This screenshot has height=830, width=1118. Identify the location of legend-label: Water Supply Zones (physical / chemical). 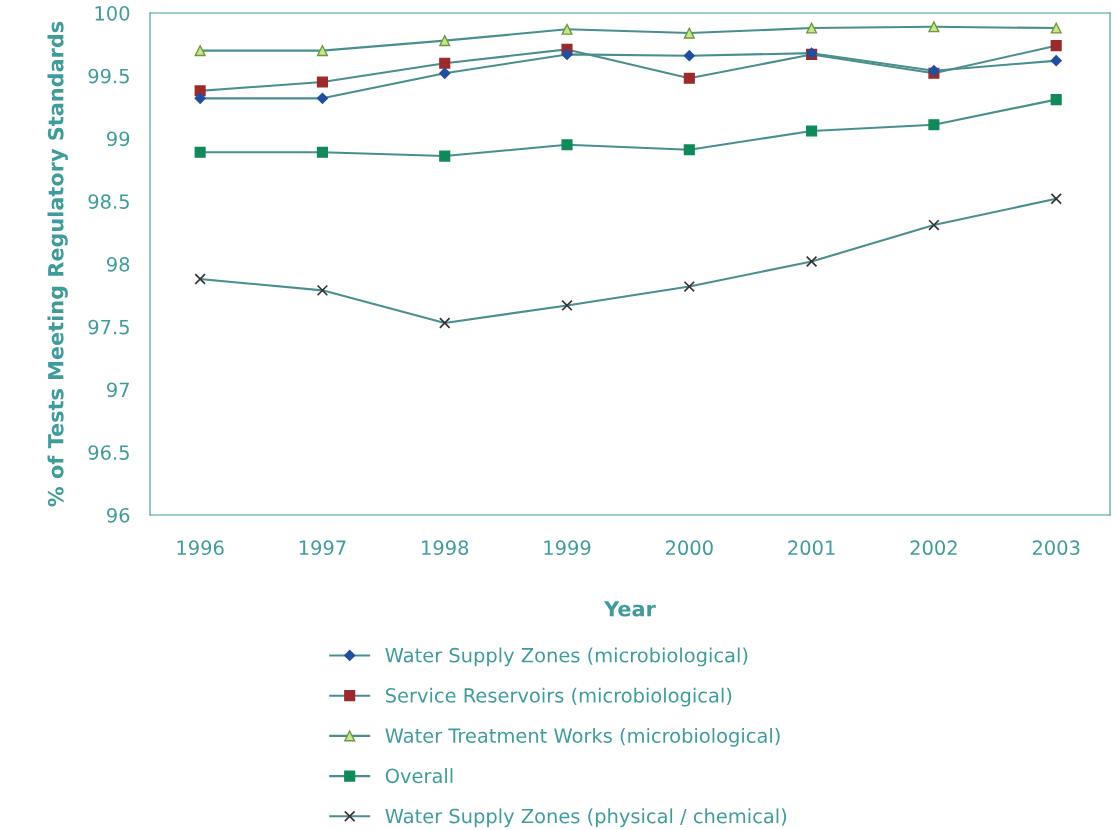
(586, 818).